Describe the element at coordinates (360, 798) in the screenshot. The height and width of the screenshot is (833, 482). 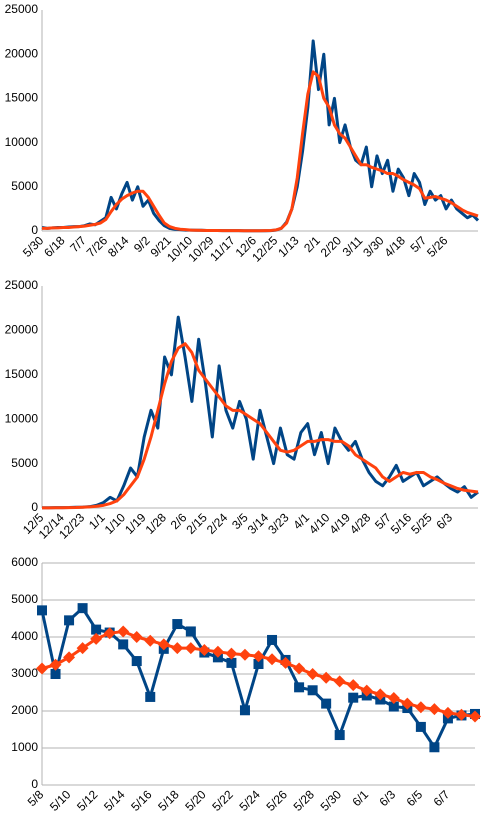
I see `x-tick-label: 6/1` at that location.